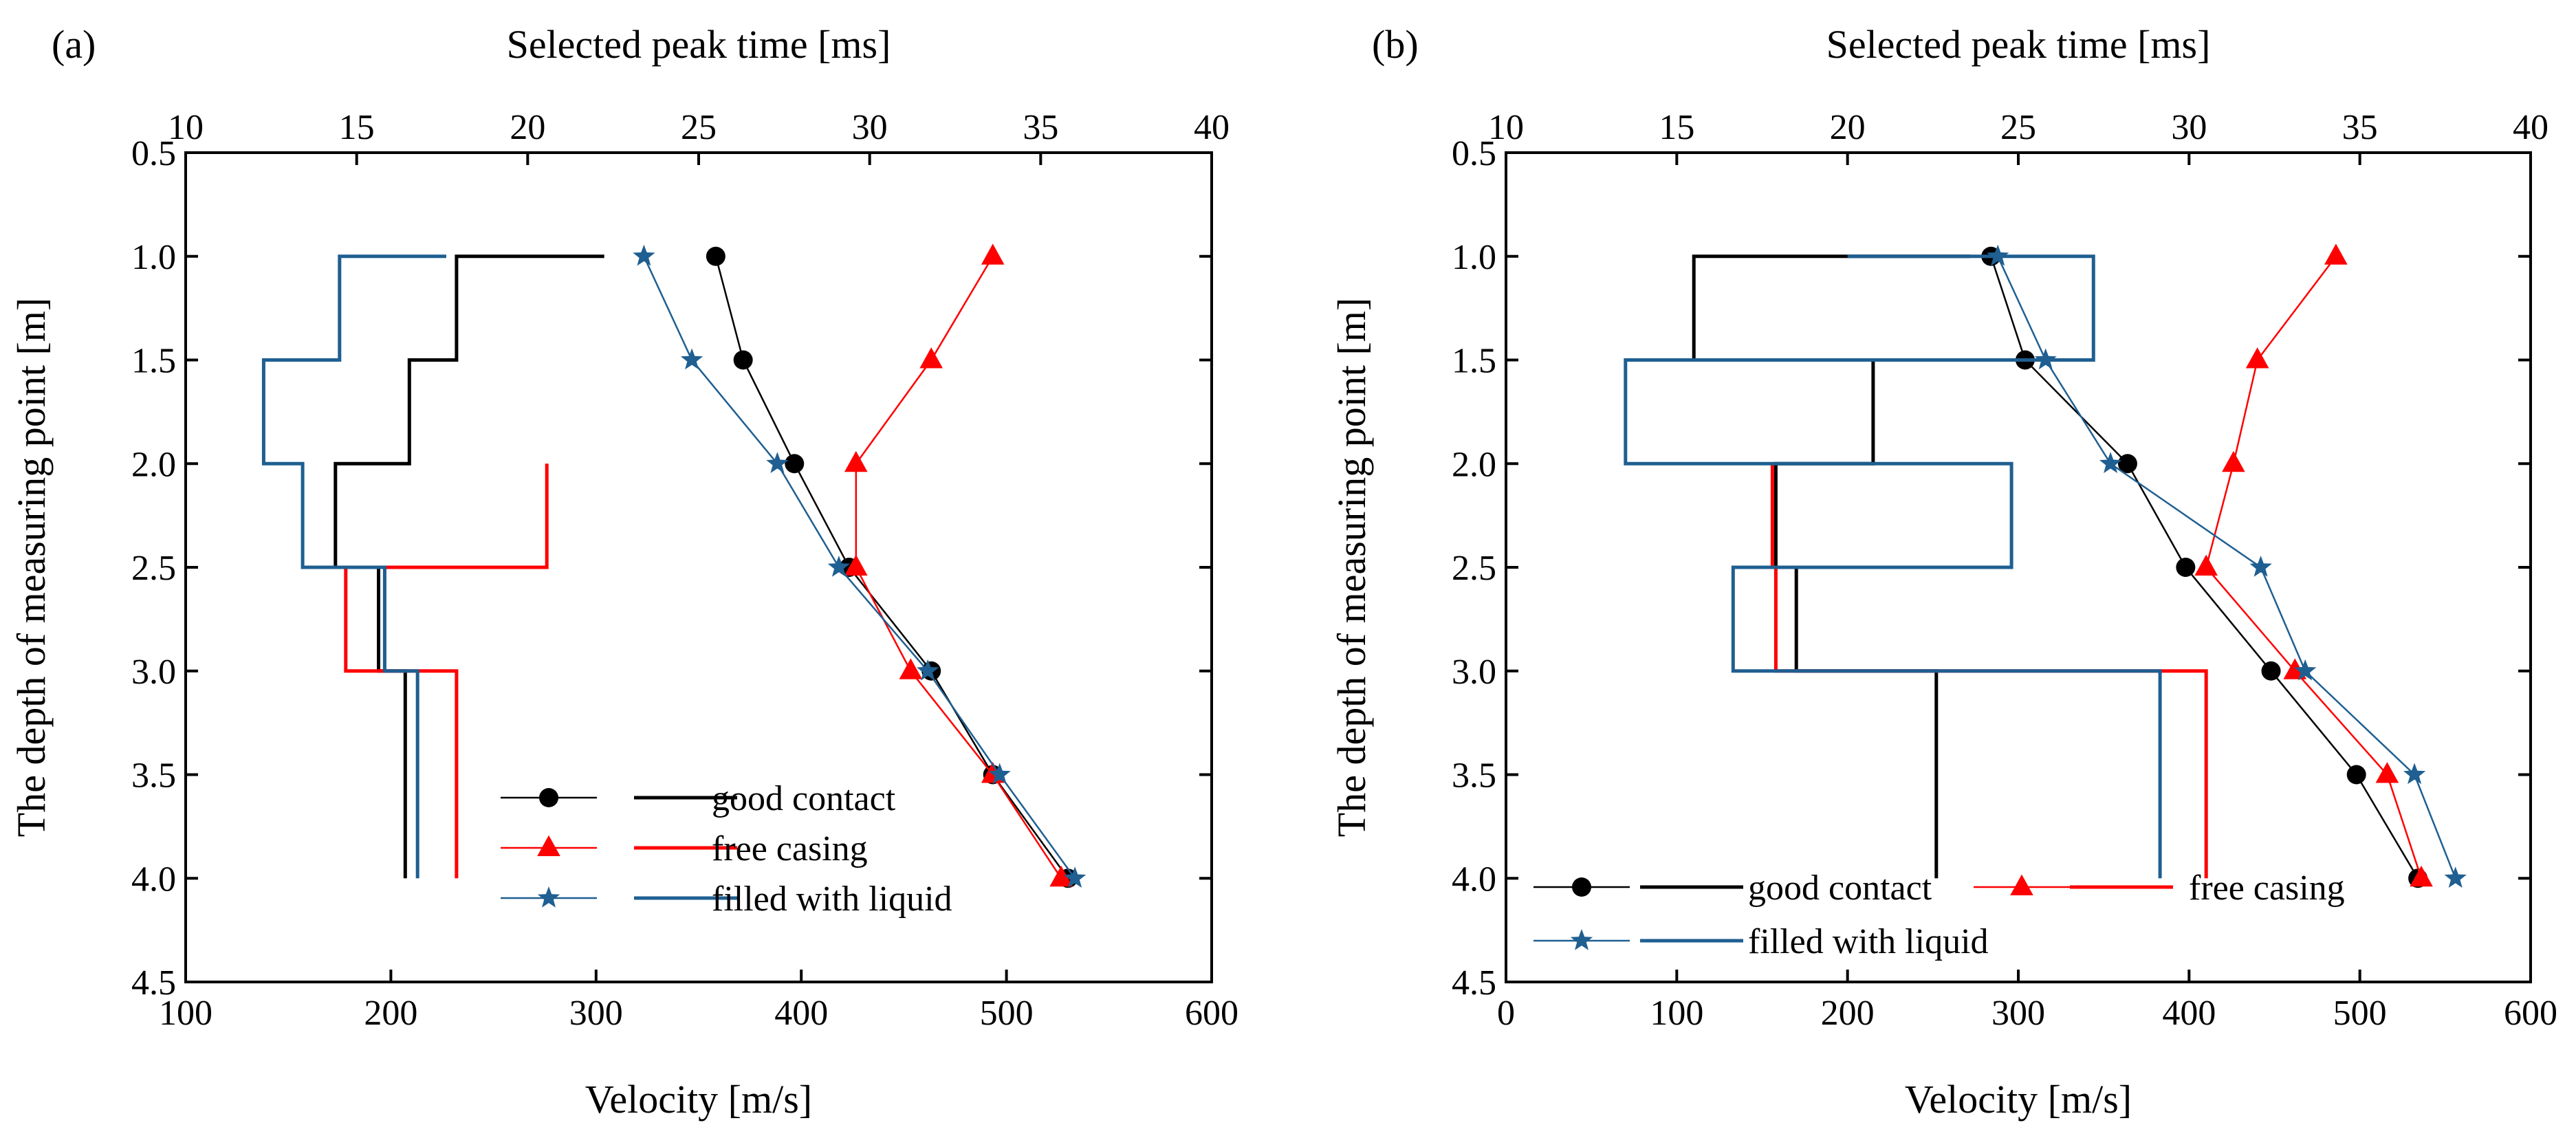 Image resolution: width=2576 pixels, height=1147 pixels. Describe the element at coordinates (2267, 889) in the screenshot. I see `legend-label: free casing` at that location.